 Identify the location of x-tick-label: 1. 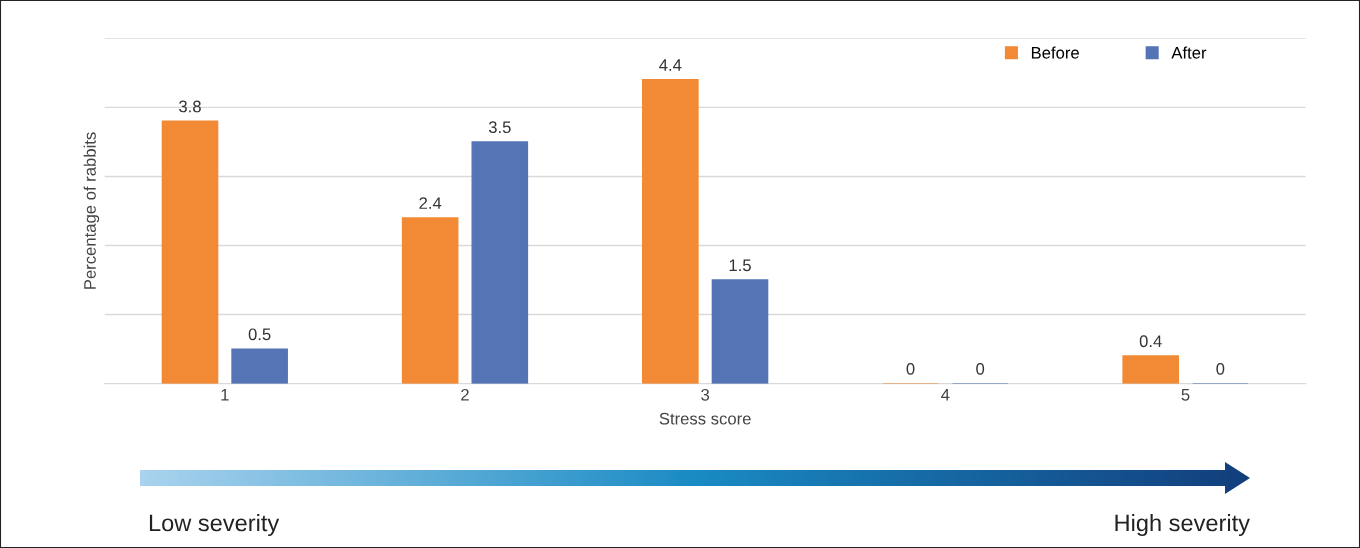
(225, 395).